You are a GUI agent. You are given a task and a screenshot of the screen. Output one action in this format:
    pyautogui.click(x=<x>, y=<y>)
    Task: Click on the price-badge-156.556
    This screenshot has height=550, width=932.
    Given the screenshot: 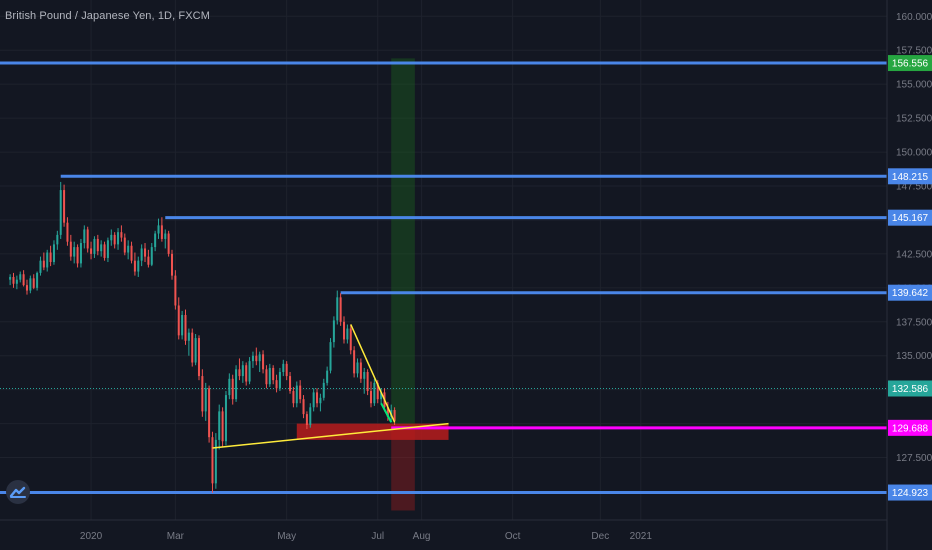 What is the action you would take?
    pyautogui.click(x=910, y=63)
    